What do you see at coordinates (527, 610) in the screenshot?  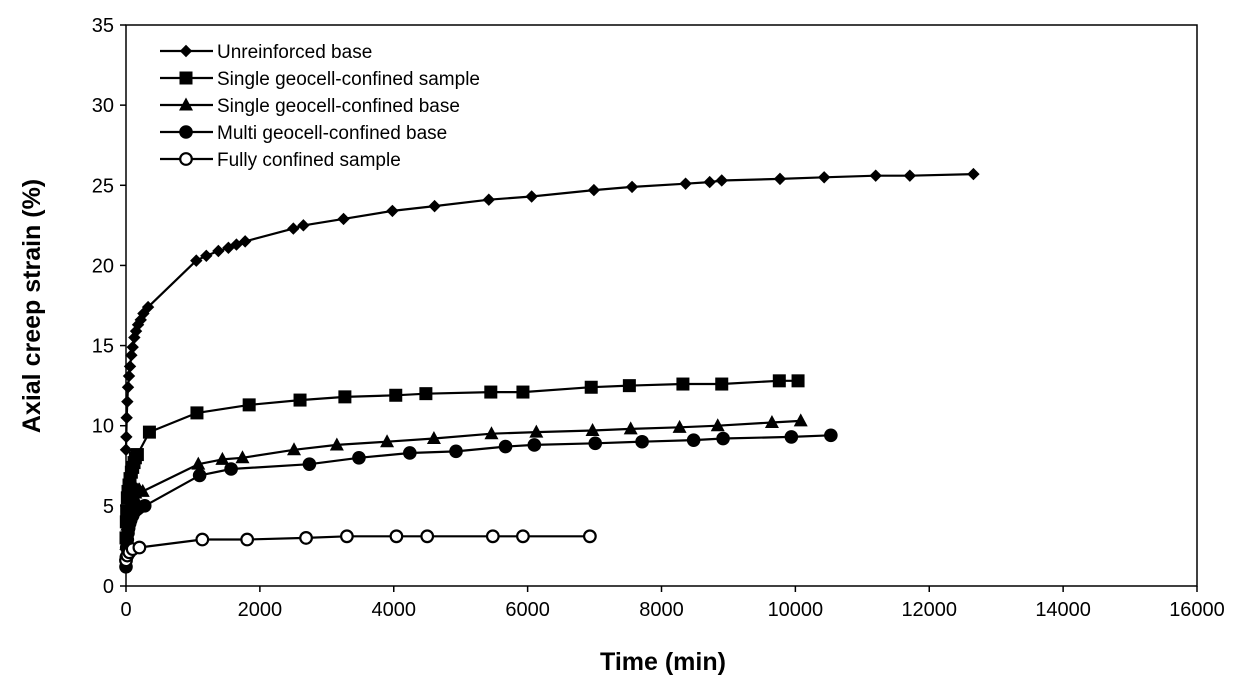 I see `x-tick-label: 6000` at bounding box center [527, 610].